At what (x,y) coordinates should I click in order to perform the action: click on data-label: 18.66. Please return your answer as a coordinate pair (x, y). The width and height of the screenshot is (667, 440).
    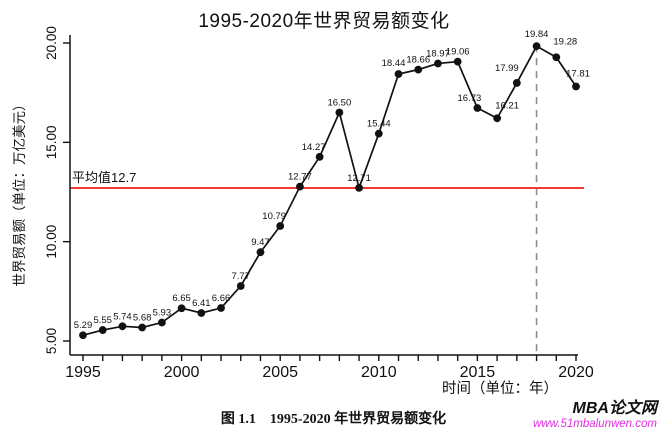
    Looking at the image, I should click on (418, 60).